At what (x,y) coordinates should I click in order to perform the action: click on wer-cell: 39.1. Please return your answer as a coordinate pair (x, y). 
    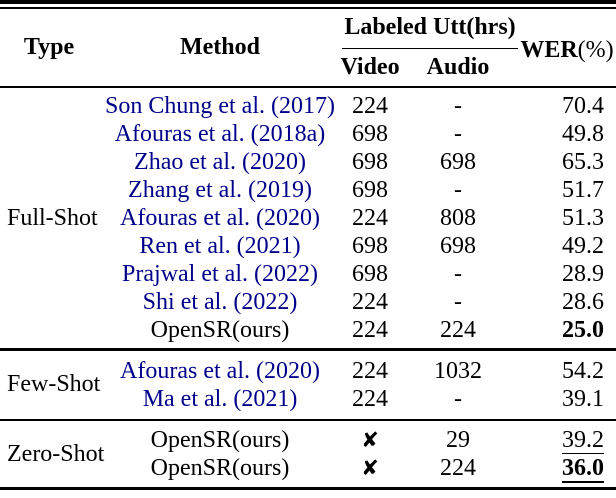
    Looking at the image, I should click on (567, 399).